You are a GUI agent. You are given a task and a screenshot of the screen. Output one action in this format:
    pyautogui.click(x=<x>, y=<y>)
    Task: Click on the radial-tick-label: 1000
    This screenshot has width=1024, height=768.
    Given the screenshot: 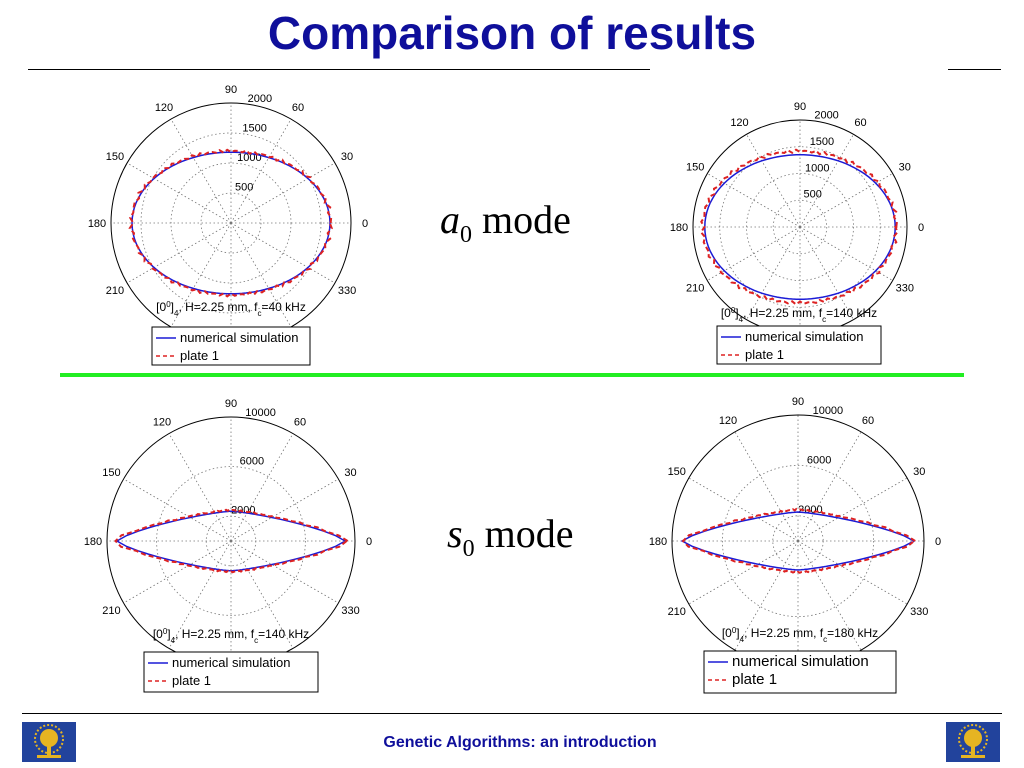 What is the action you would take?
    pyautogui.click(x=817, y=168)
    